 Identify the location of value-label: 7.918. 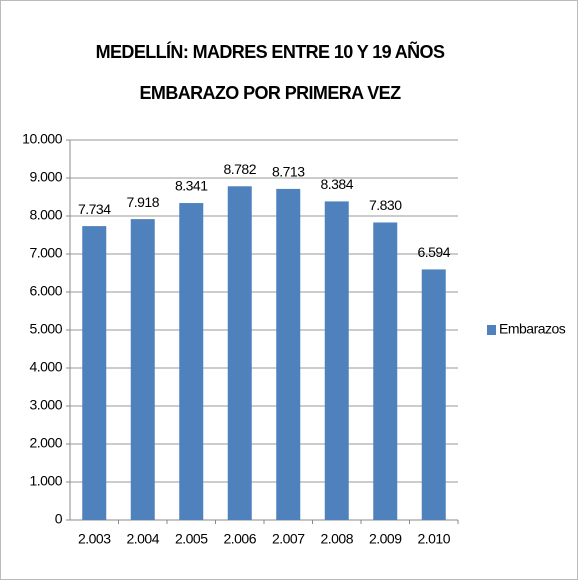
(142, 202).